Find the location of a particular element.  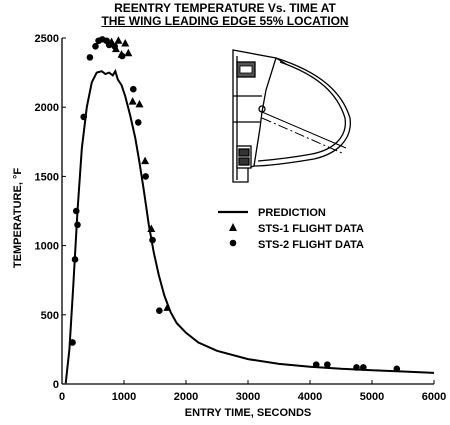

x-tick-label: 2000 is located at coordinates (186, 397).